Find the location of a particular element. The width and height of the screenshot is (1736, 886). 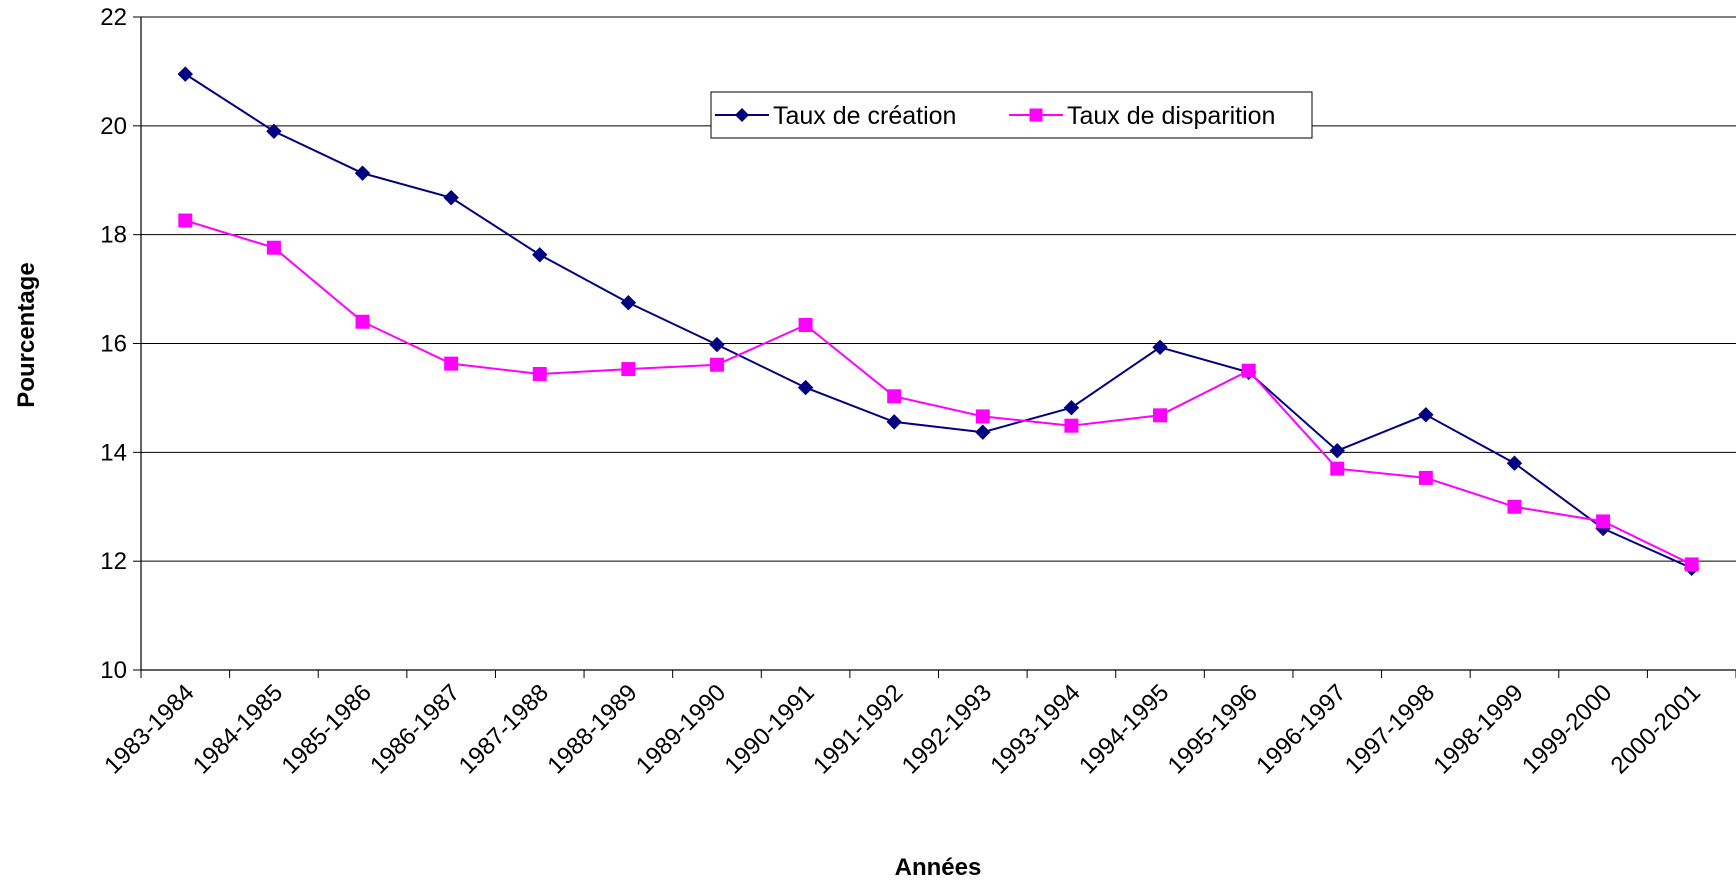

x-tick-label: 1994-1995 is located at coordinates (1124, 729).